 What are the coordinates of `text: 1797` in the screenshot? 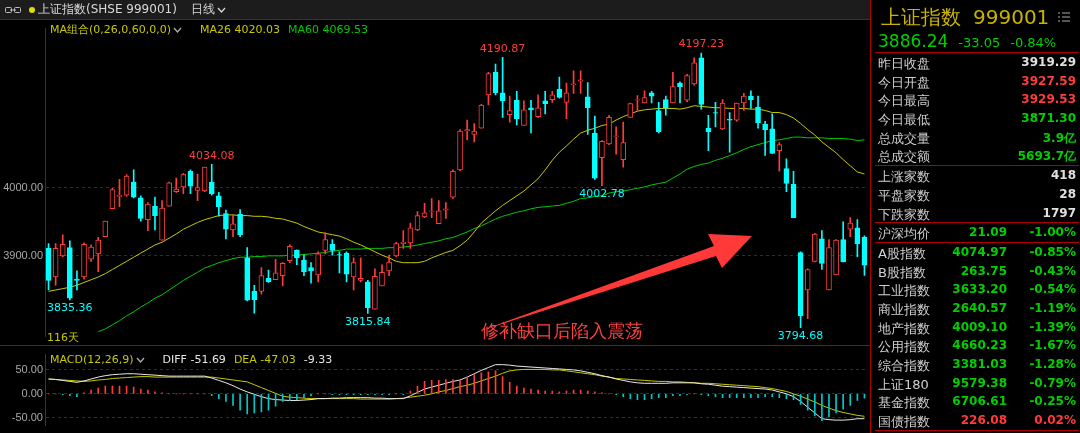 It's located at (1059, 212).